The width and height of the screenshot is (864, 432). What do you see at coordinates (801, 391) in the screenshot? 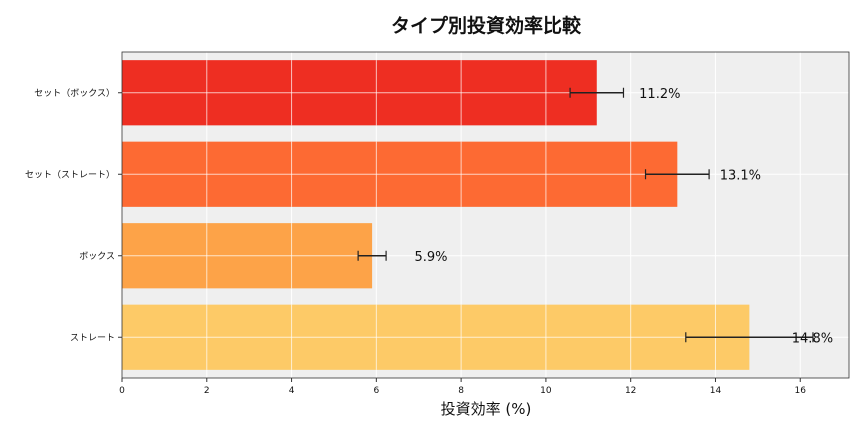
I see `x-tick-label: 16` at bounding box center [801, 391].